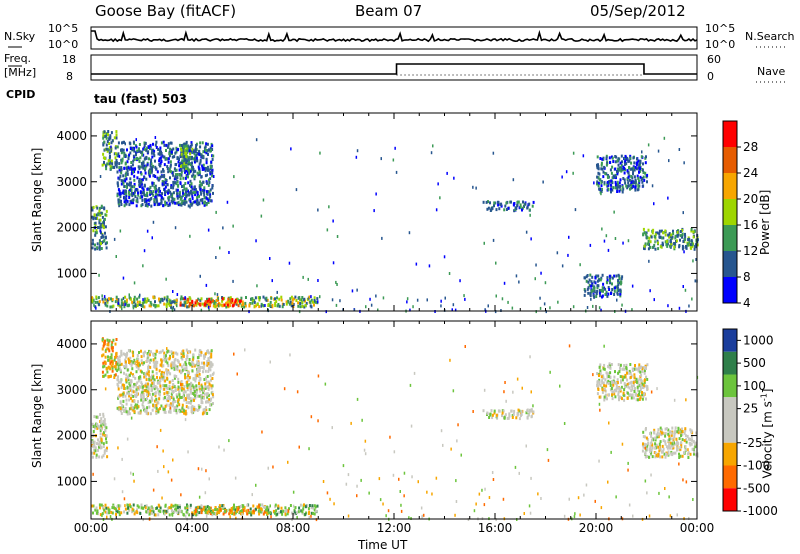 The image size is (800, 554). What do you see at coordinates (756, 466) in the screenshot?
I see `colorbar-tick-label: -100` at bounding box center [756, 466].